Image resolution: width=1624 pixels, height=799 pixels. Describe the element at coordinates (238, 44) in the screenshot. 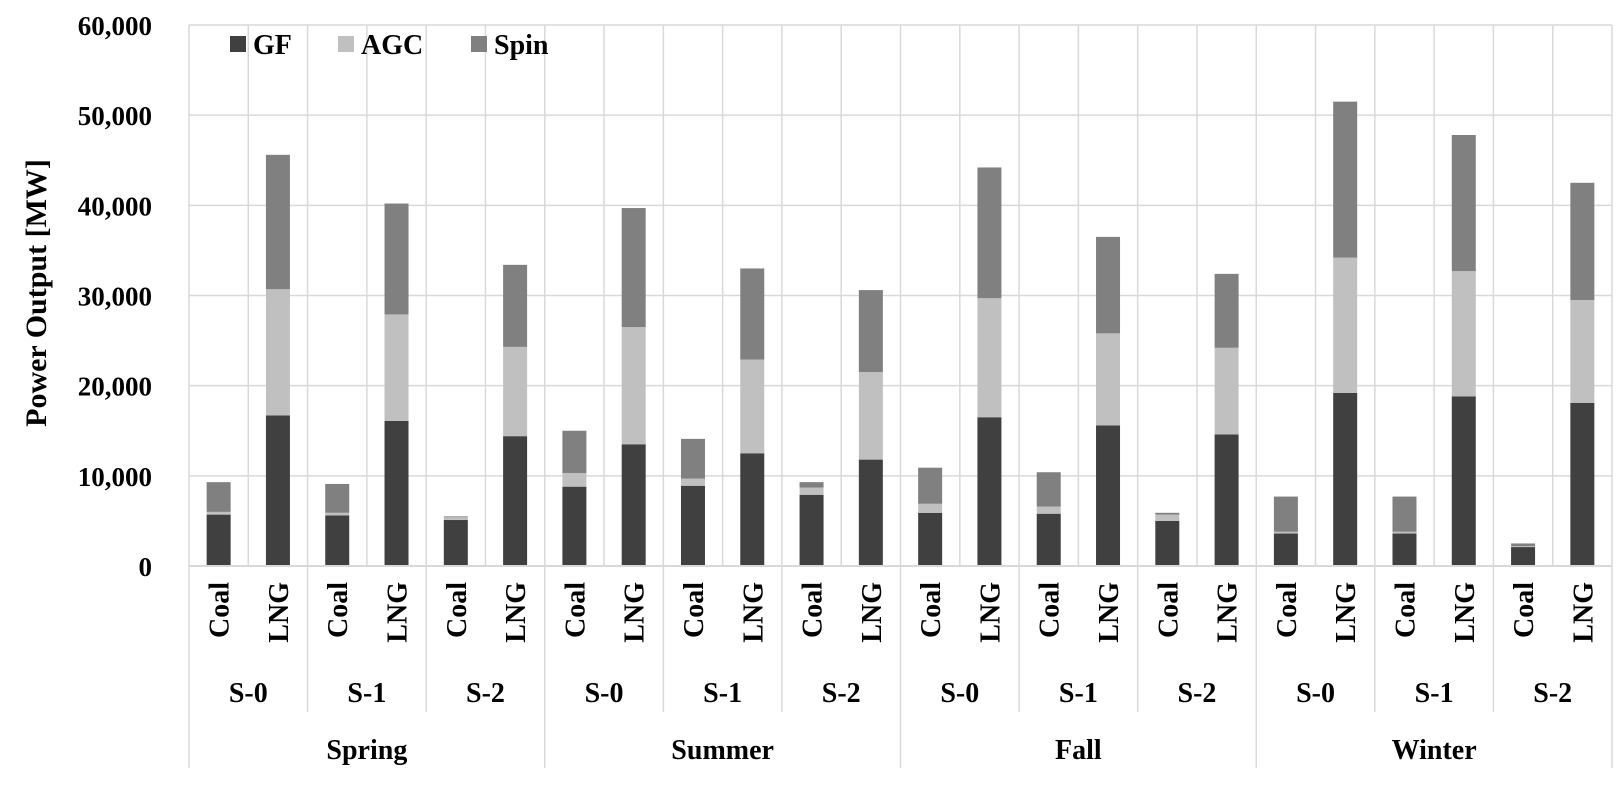

I see `legend-swatch-gf` at that location.